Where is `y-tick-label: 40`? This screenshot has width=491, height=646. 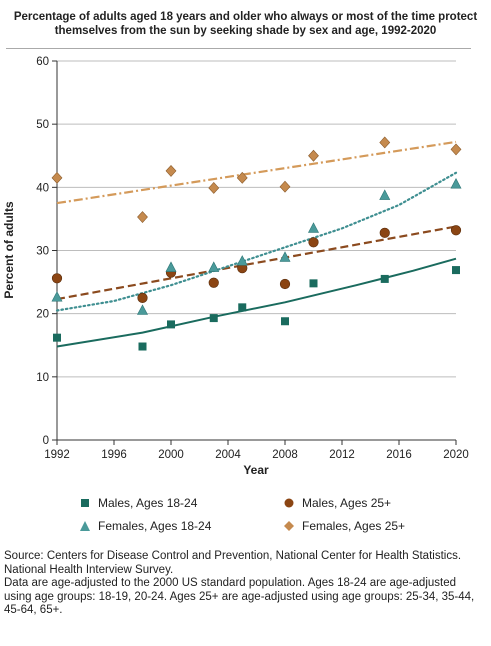
y-tick-label: 40 is located at coordinates (42, 188).